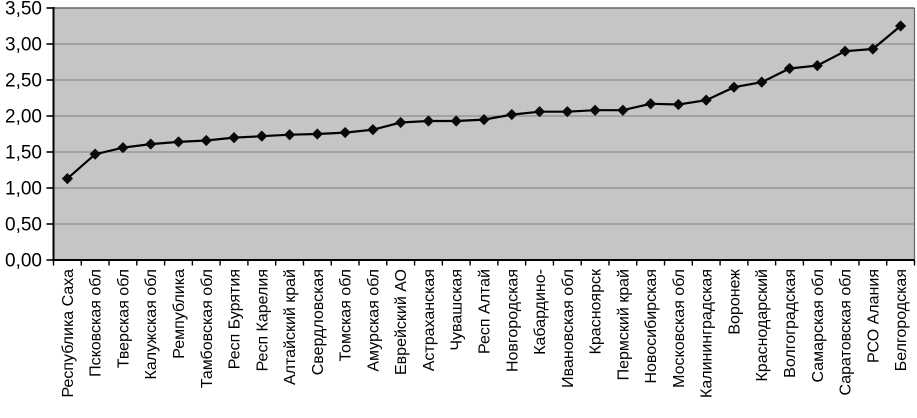 Image resolution: width=917 pixels, height=418 pixels. What do you see at coordinates (568, 328) in the screenshot?
I see `x-axis-label: Ивановская обл` at bounding box center [568, 328].